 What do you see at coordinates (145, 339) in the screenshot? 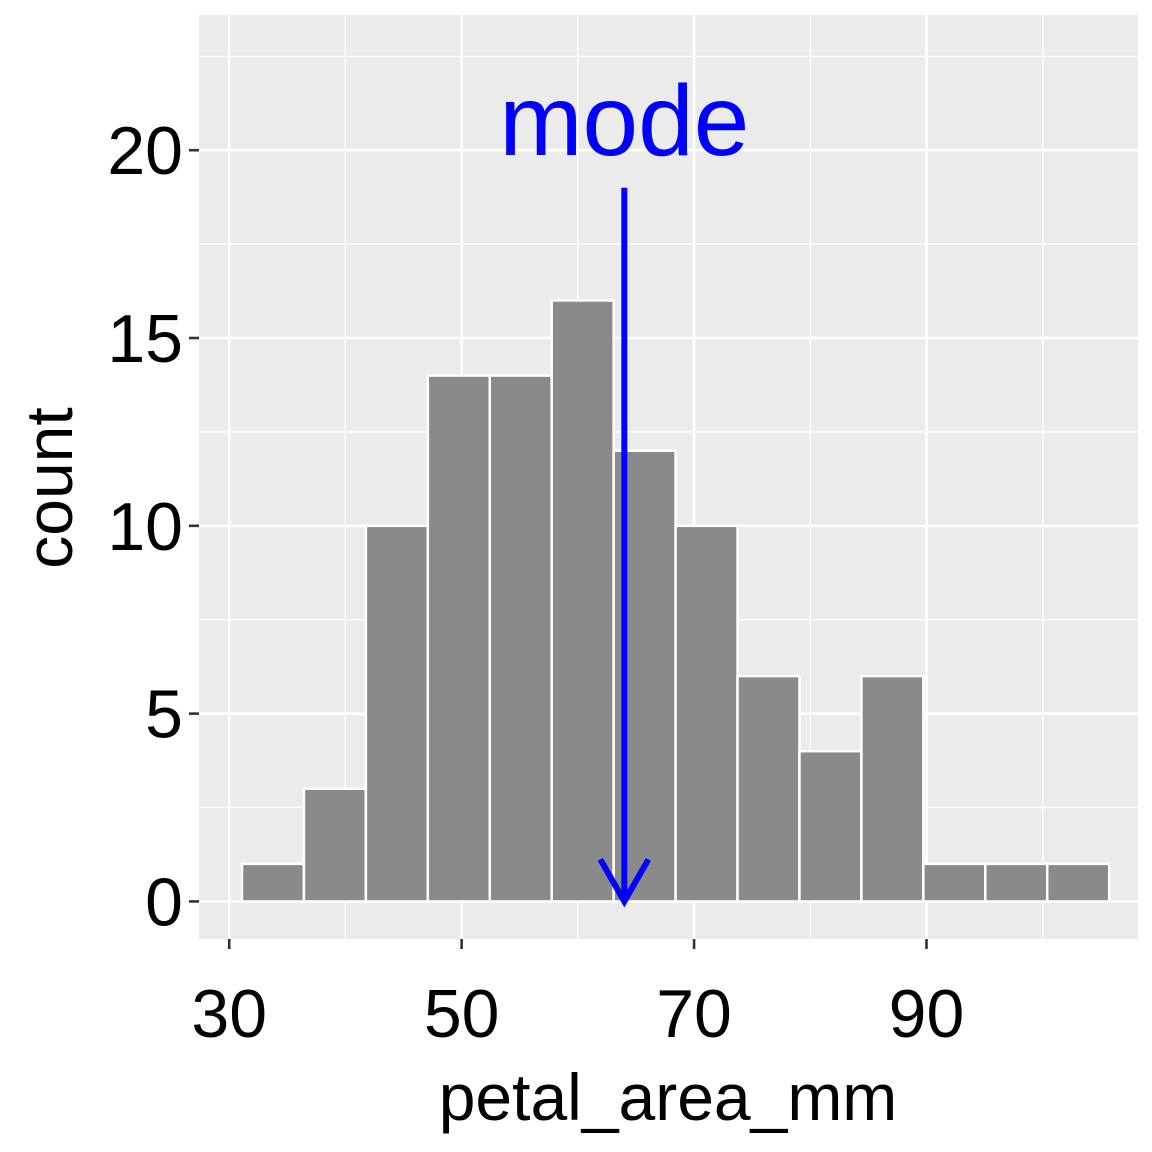
I see `y-tick-label: 15` at bounding box center [145, 339].